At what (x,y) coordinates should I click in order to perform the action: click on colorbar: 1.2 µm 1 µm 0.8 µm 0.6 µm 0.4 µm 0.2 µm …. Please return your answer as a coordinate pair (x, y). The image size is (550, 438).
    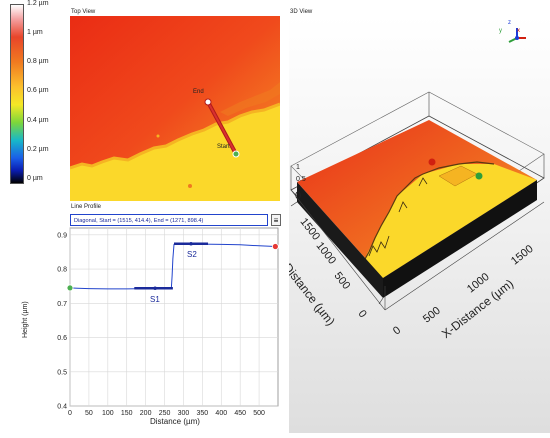
    Looking at the image, I should click on (36, 92).